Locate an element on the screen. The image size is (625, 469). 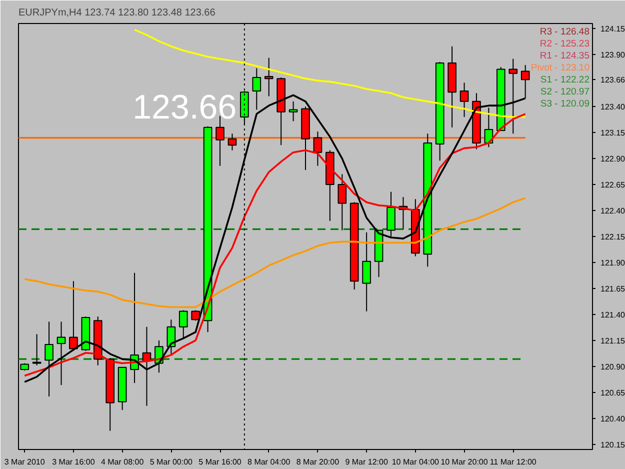
y-tick-label: 123.90 is located at coordinates (612, 55).